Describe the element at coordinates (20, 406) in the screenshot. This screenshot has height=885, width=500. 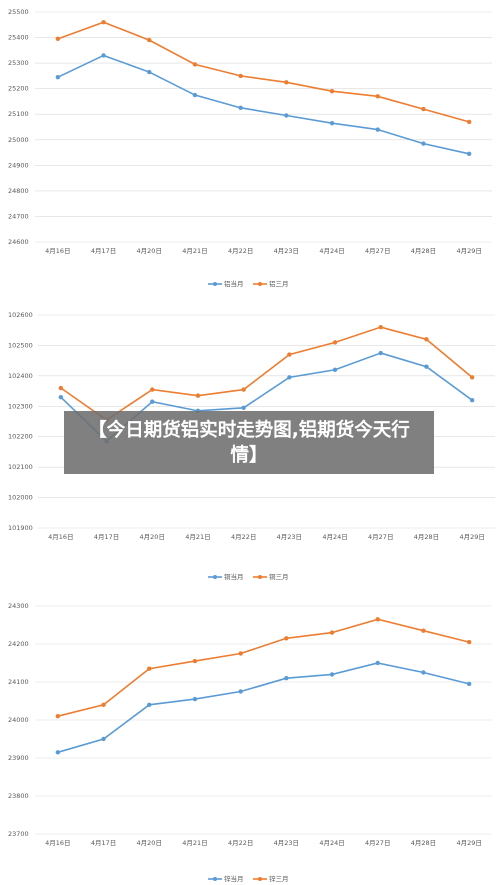
I see `y-tick-label: 102300` at that location.